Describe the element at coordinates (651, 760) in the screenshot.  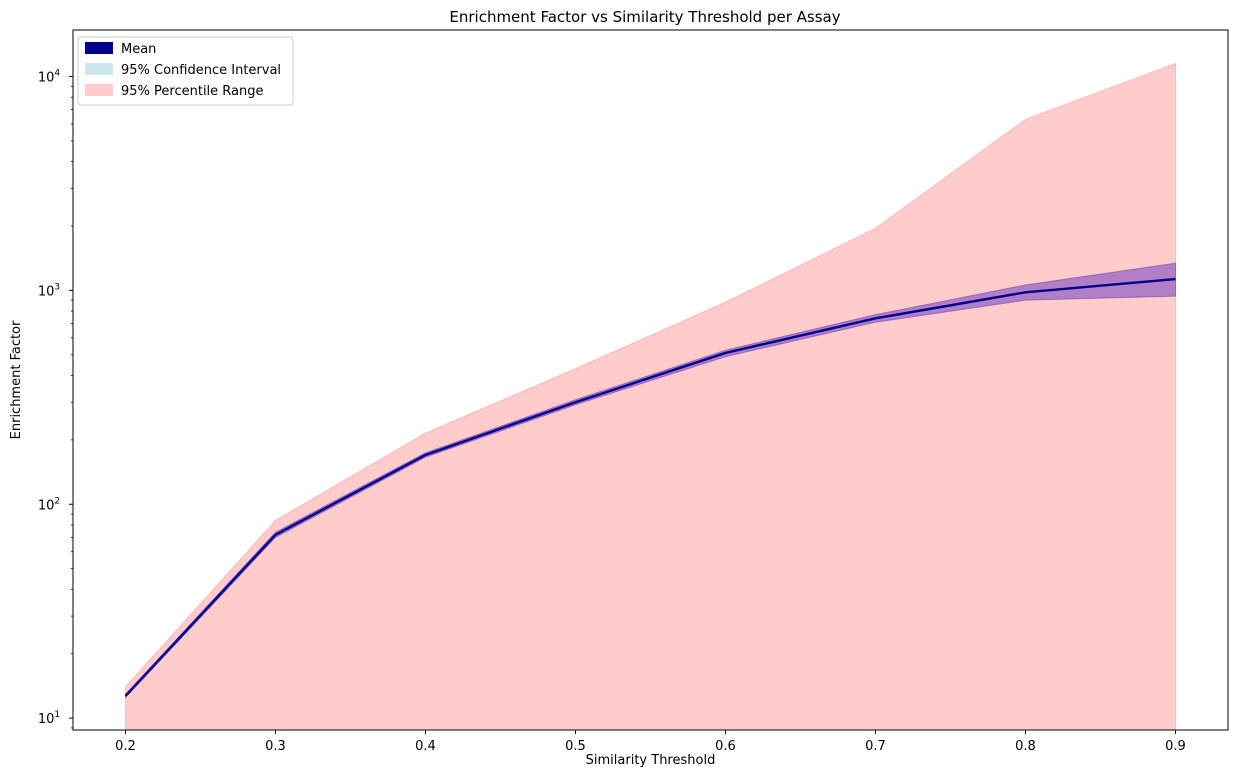
I see `x-axis-label: Similarity Threshold` at that location.